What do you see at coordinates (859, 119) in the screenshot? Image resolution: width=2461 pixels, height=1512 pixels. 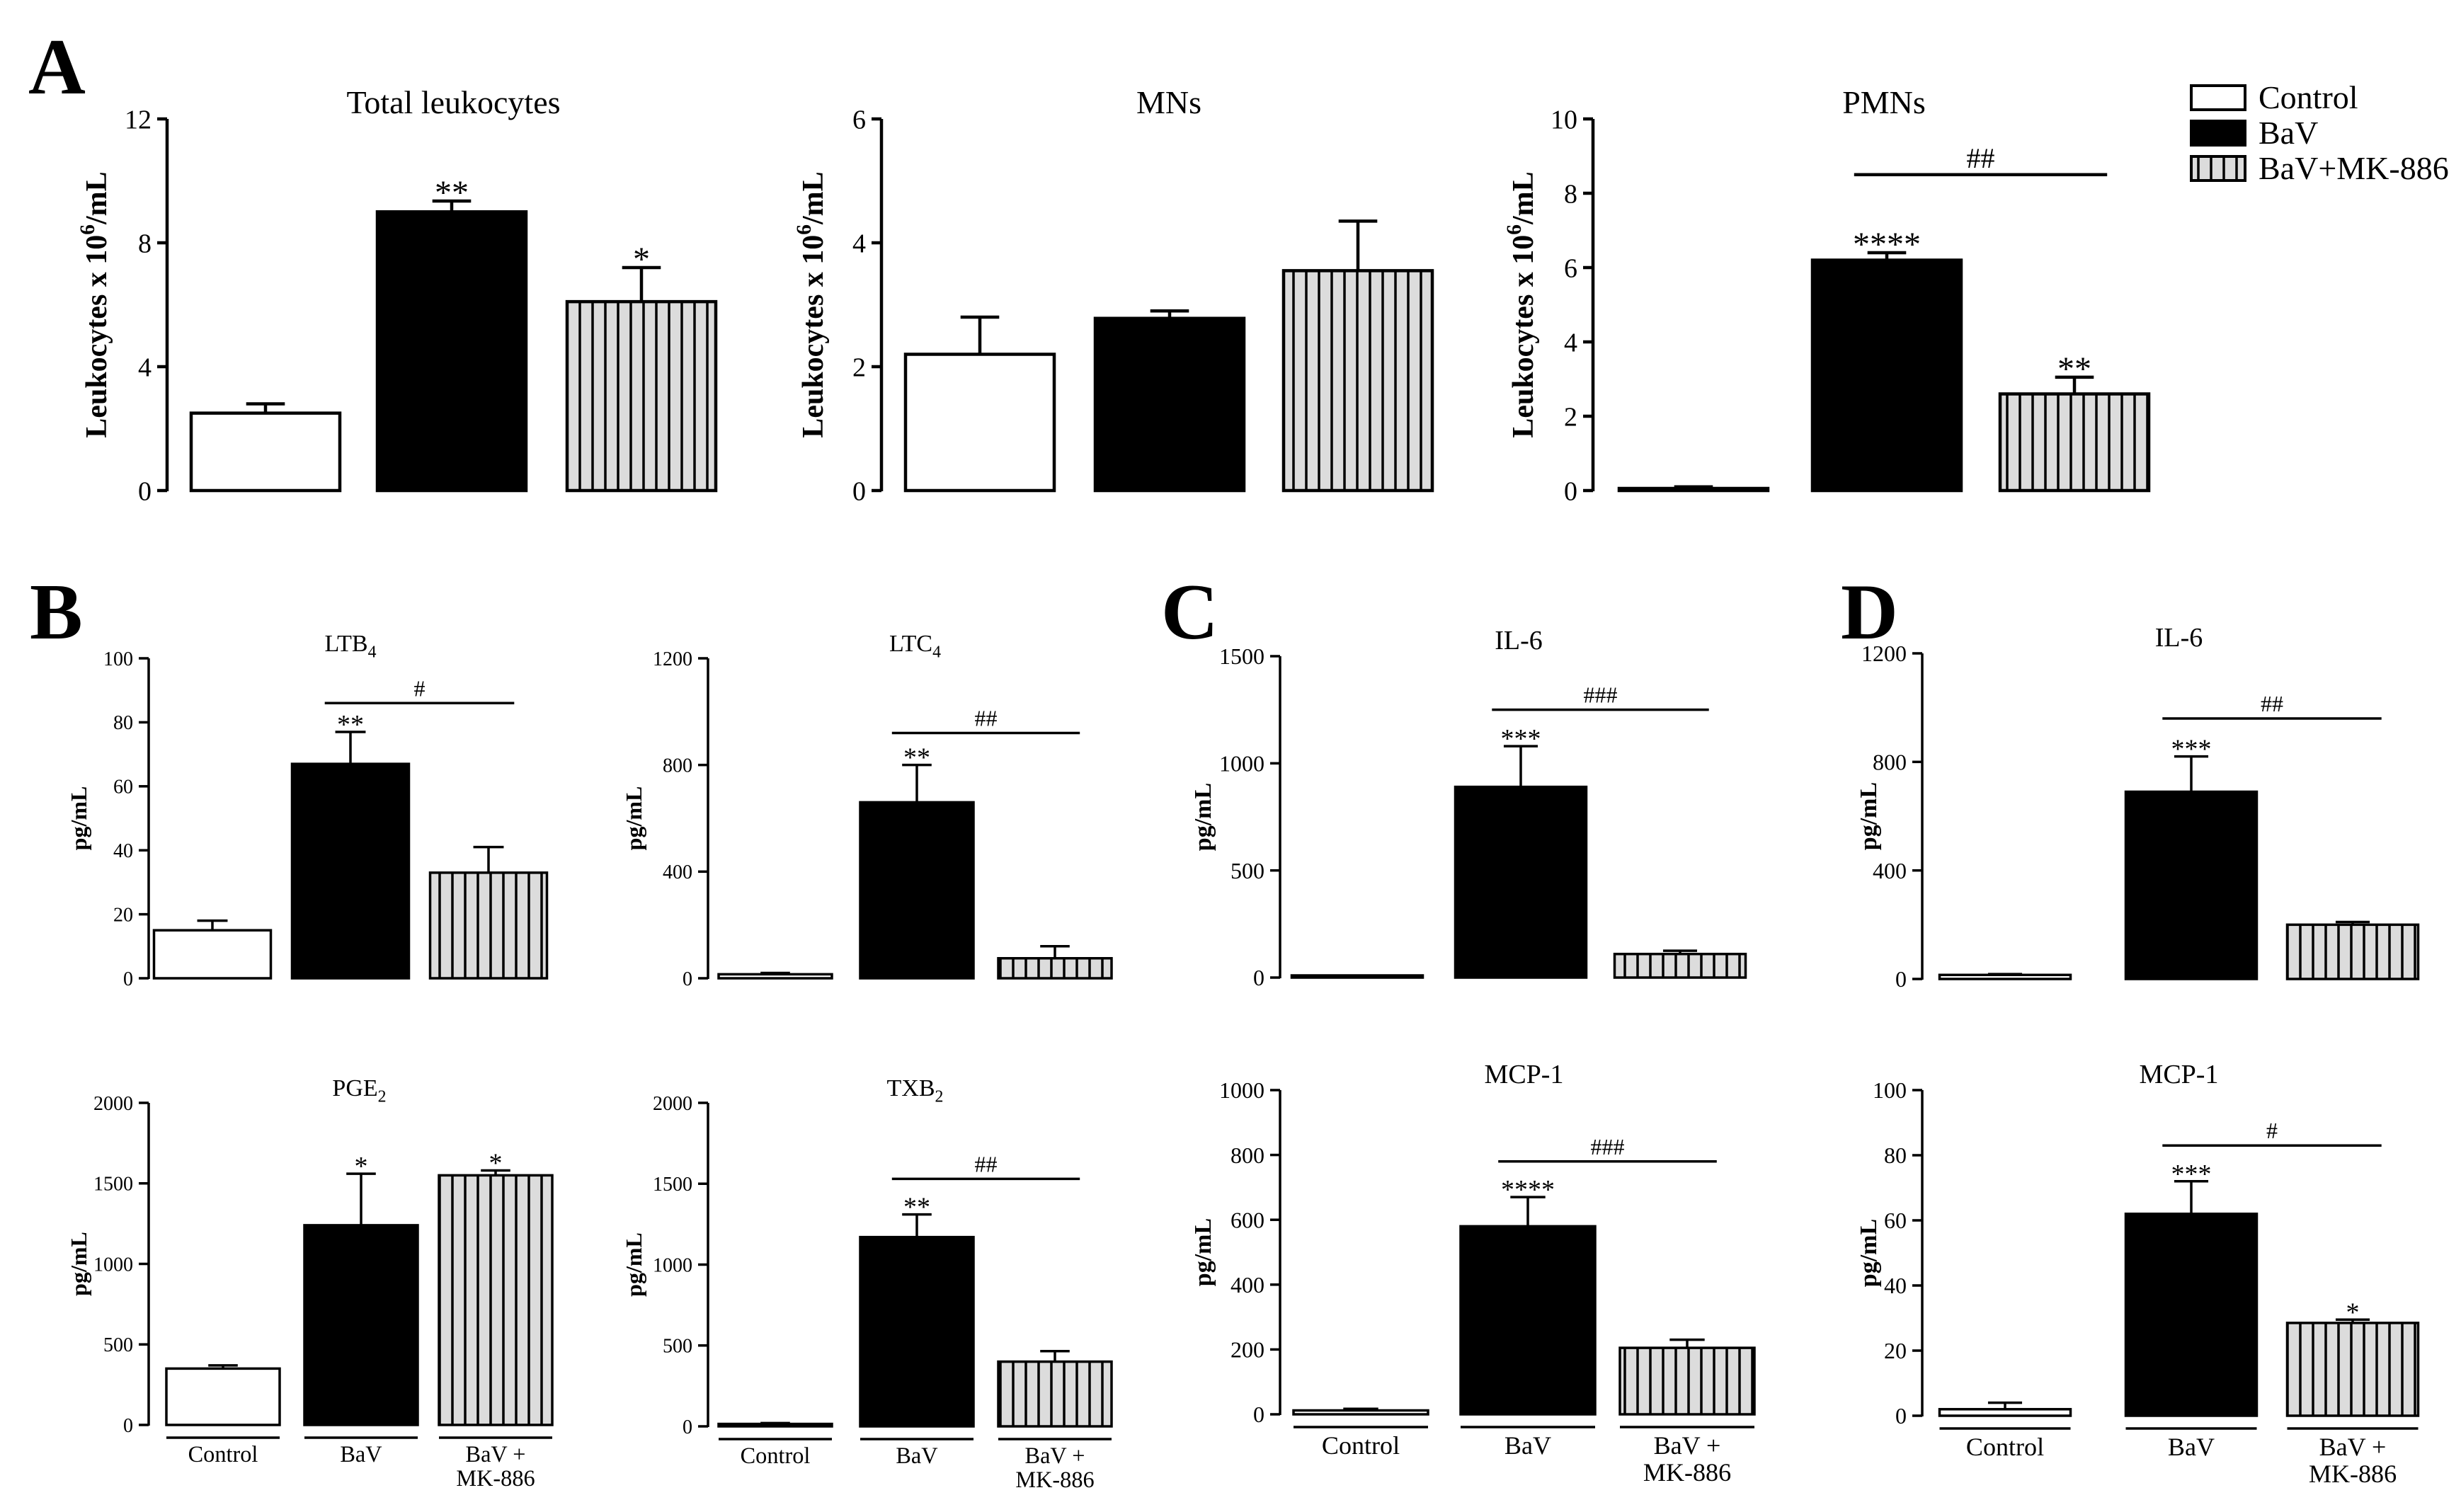 I see `y-tick-label: 6` at bounding box center [859, 119].